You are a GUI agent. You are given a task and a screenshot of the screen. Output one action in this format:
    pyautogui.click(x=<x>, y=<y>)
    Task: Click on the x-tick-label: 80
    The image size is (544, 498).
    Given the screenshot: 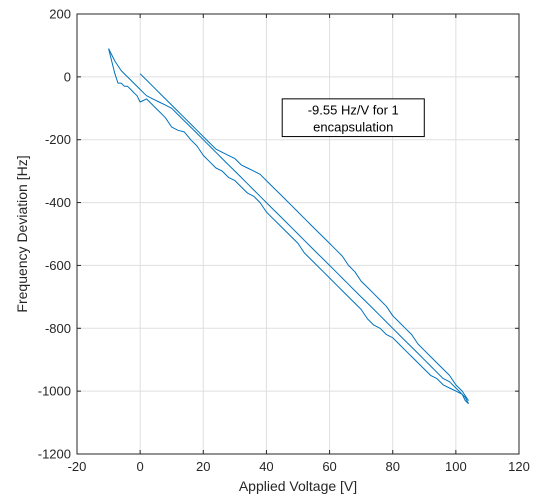 What is the action you would take?
    pyautogui.click(x=392, y=466)
    